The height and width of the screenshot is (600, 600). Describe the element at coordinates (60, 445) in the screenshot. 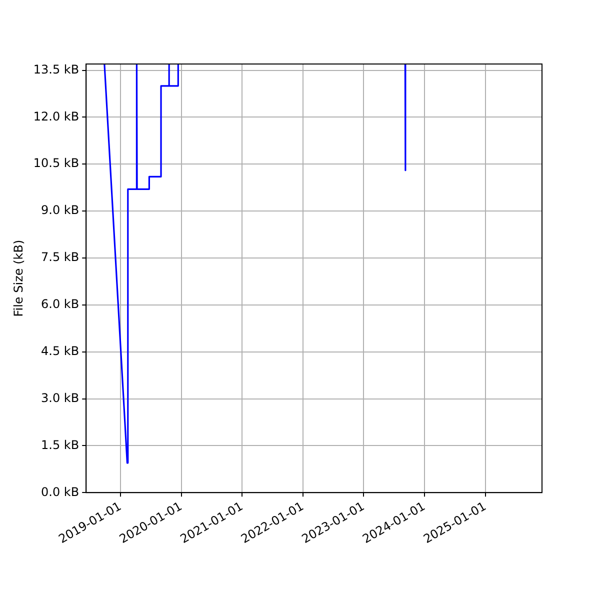

I see `y-tick-label: 1.5 kB` at that location.